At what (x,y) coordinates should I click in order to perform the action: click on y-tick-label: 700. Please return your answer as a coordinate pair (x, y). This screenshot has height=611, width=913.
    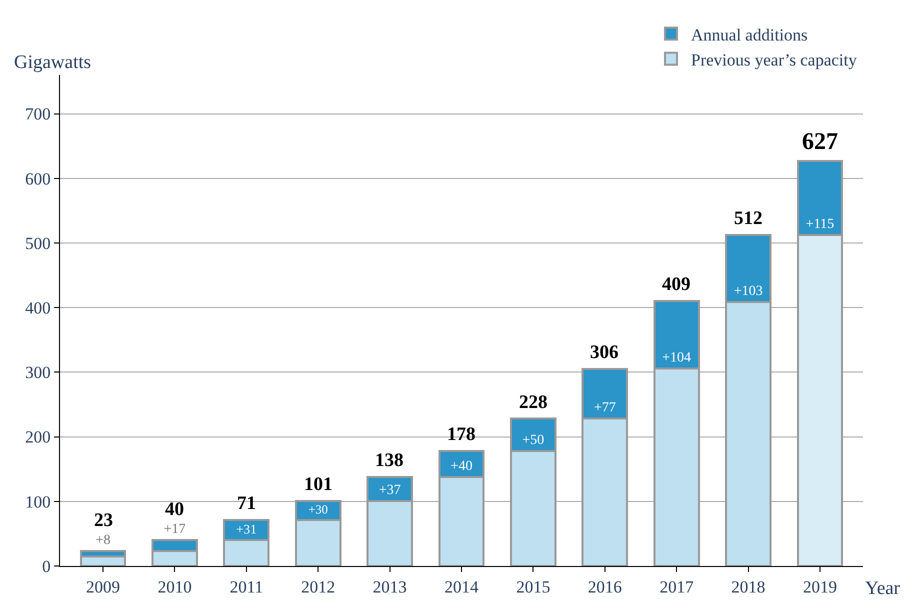
    Looking at the image, I should click on (38, 114).